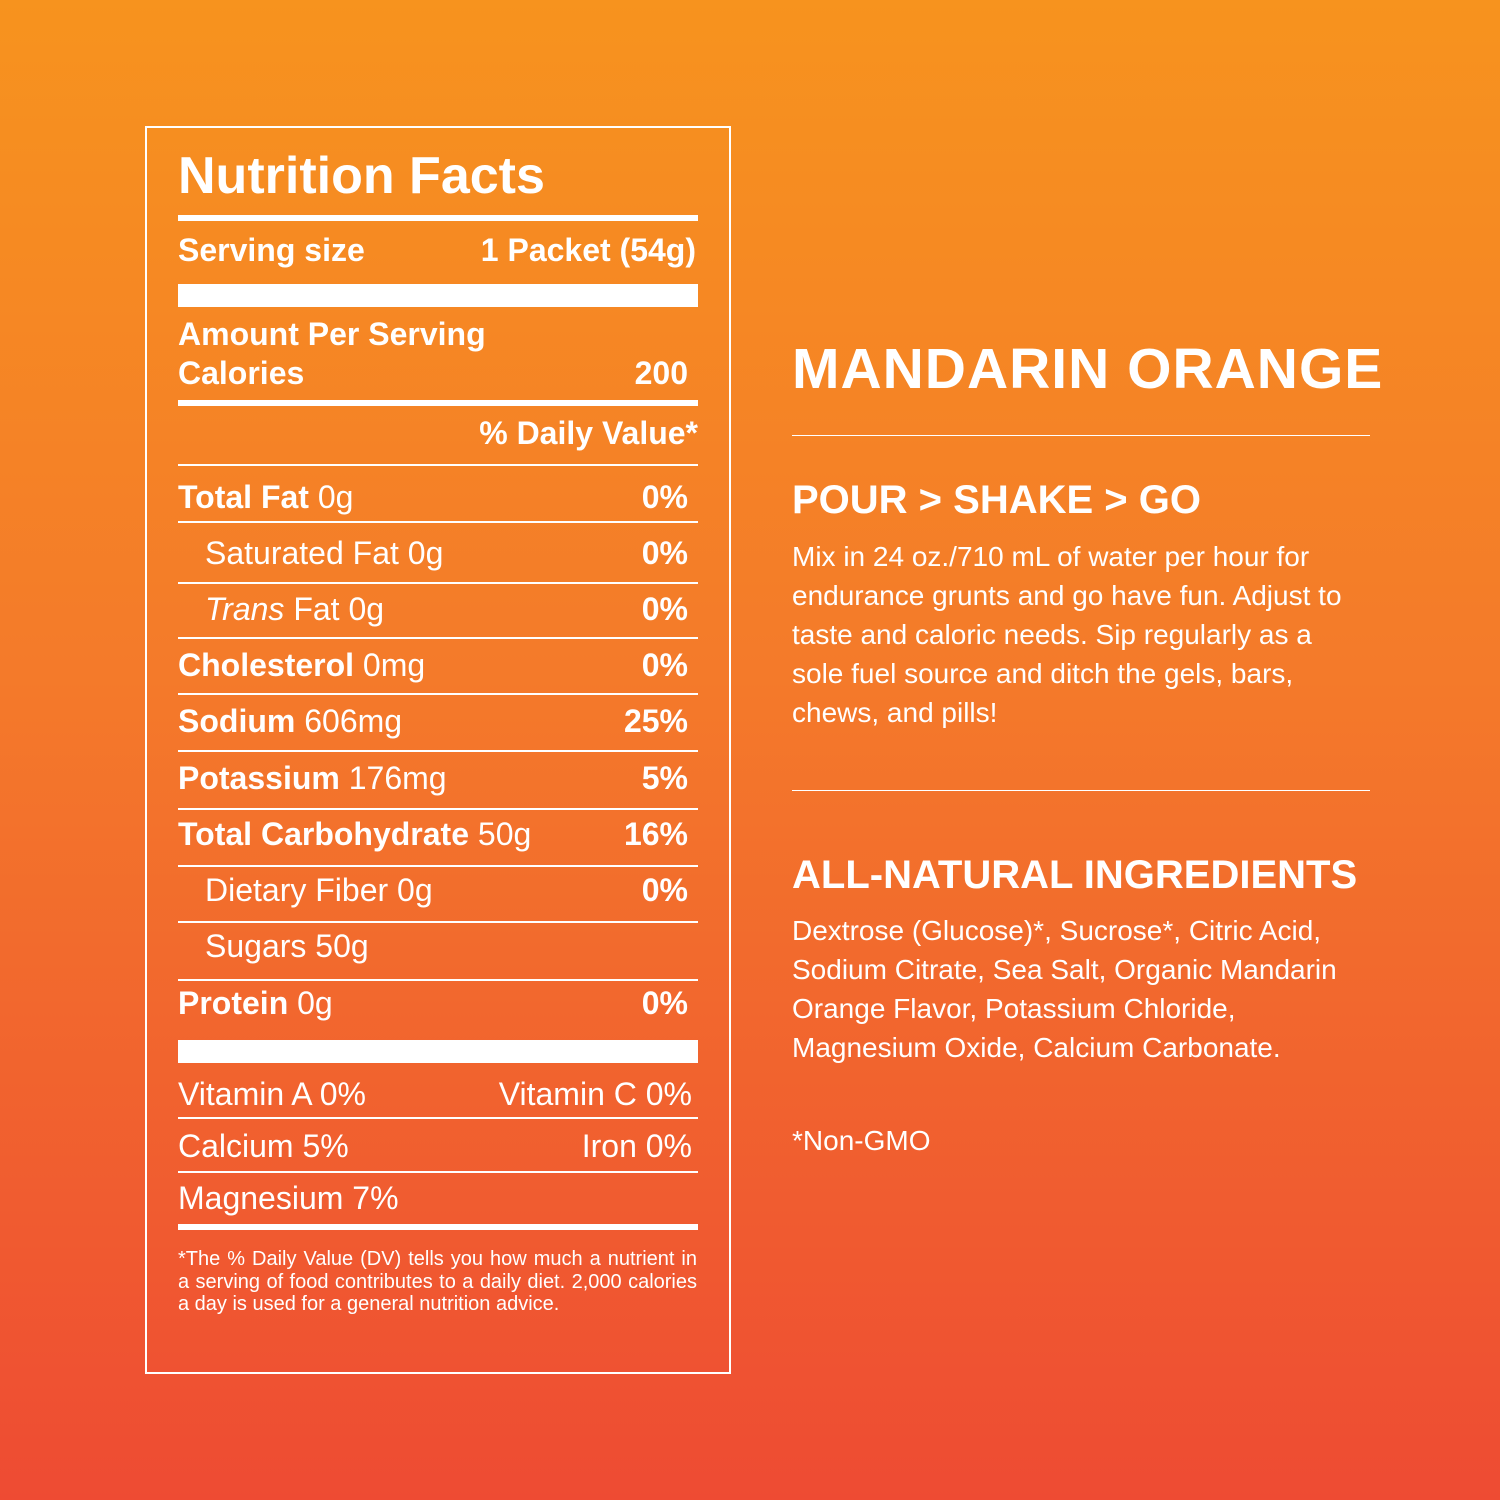  What do you see at coordinates (437, 250) in the screenshot?
I see `serving-size-row: Serving size 1 Packet (54g)` at bounding box center [437, 250].